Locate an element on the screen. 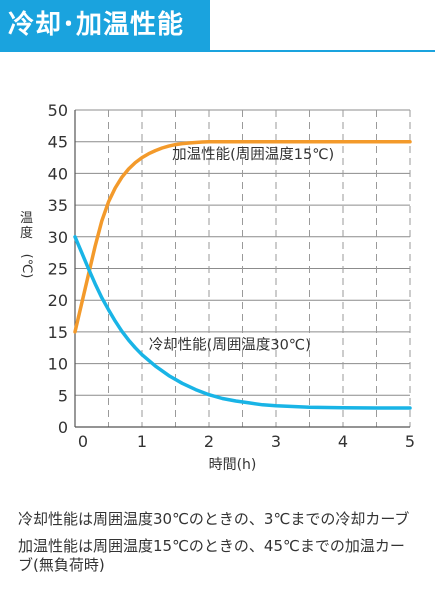 This screenshot has width=435, height=610. x-tick-label-1: 1 is located at coordinates (142, 441).